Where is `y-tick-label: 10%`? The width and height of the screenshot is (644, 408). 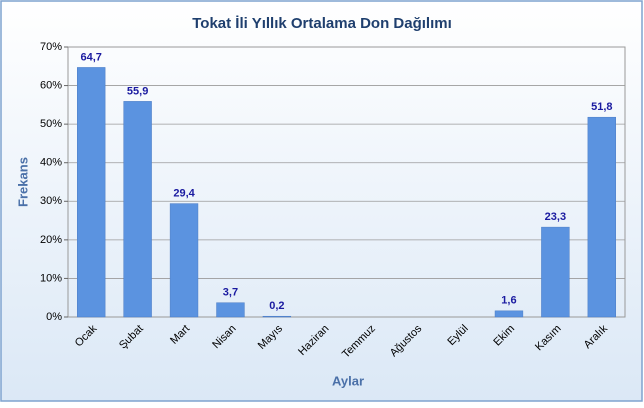 y-tick-label: 10% is located at coordinates (51, 278).